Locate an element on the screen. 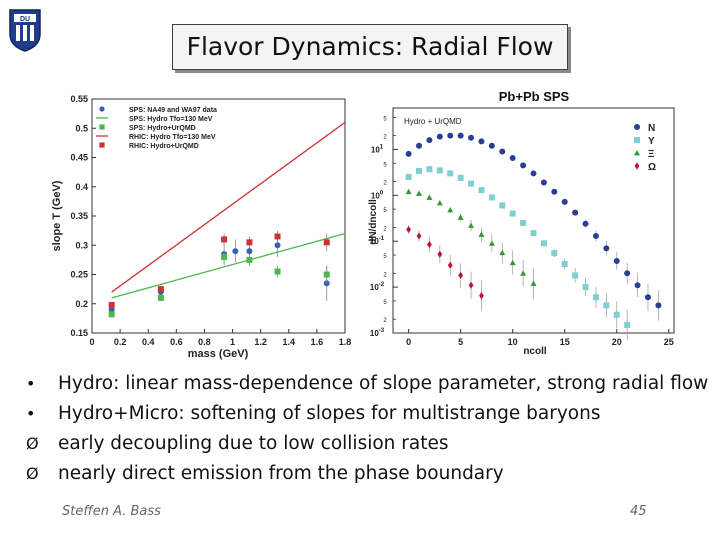 The image size is (720, 540). right-x-ticks: 0 5 10 15 20 25 is located at coordinates (540, 338).